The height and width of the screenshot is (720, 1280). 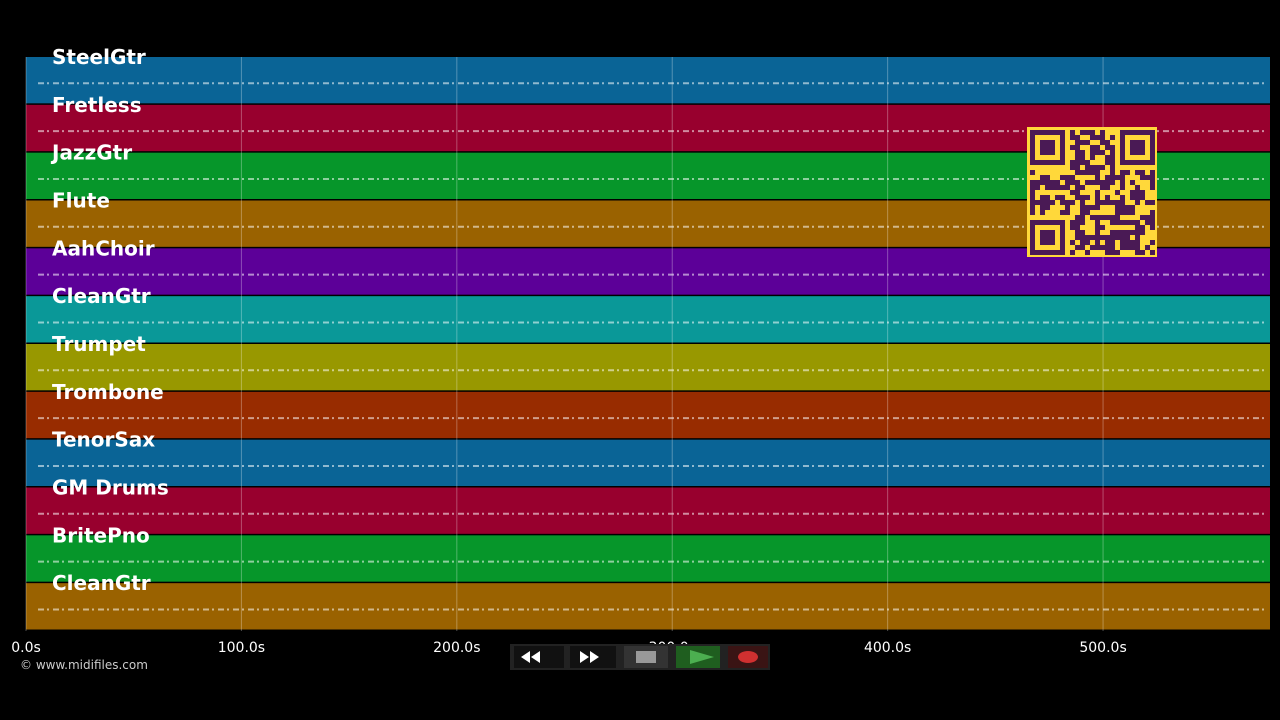 I want to click on forward-button, so click(x=593, y=657).